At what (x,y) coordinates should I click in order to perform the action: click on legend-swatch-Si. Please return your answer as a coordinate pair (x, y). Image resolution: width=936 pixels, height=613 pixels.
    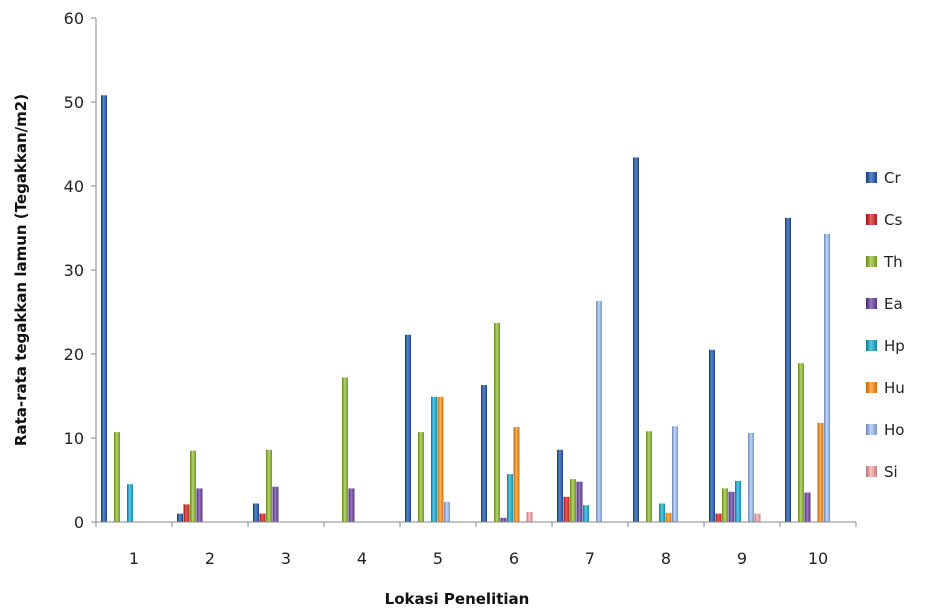
    Looking at the image, I should click on (871, 471).